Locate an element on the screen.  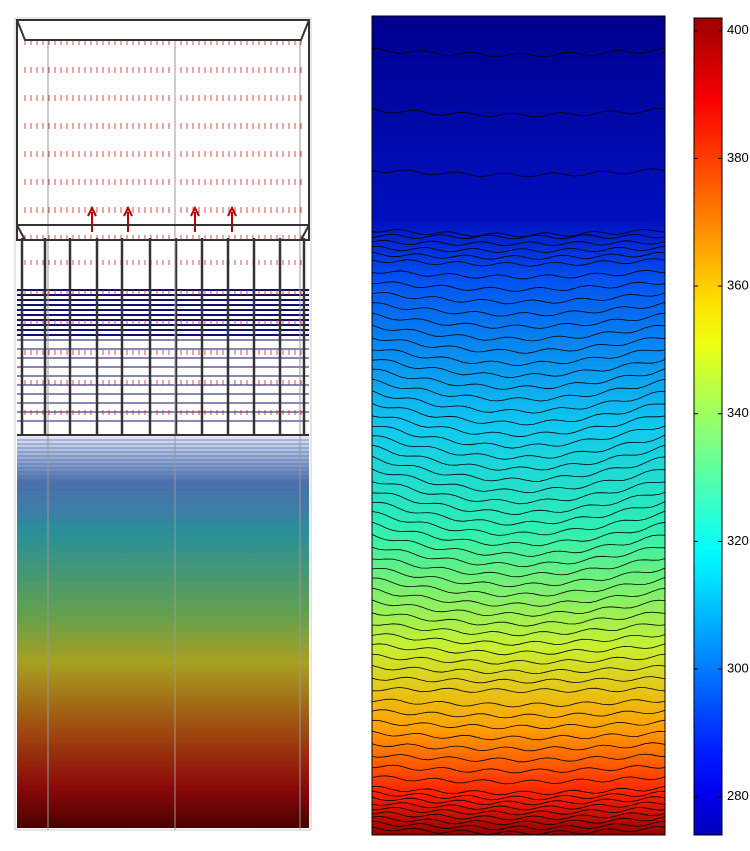
colorbar-tick-label: 360 is located at coordinates (738, 285).